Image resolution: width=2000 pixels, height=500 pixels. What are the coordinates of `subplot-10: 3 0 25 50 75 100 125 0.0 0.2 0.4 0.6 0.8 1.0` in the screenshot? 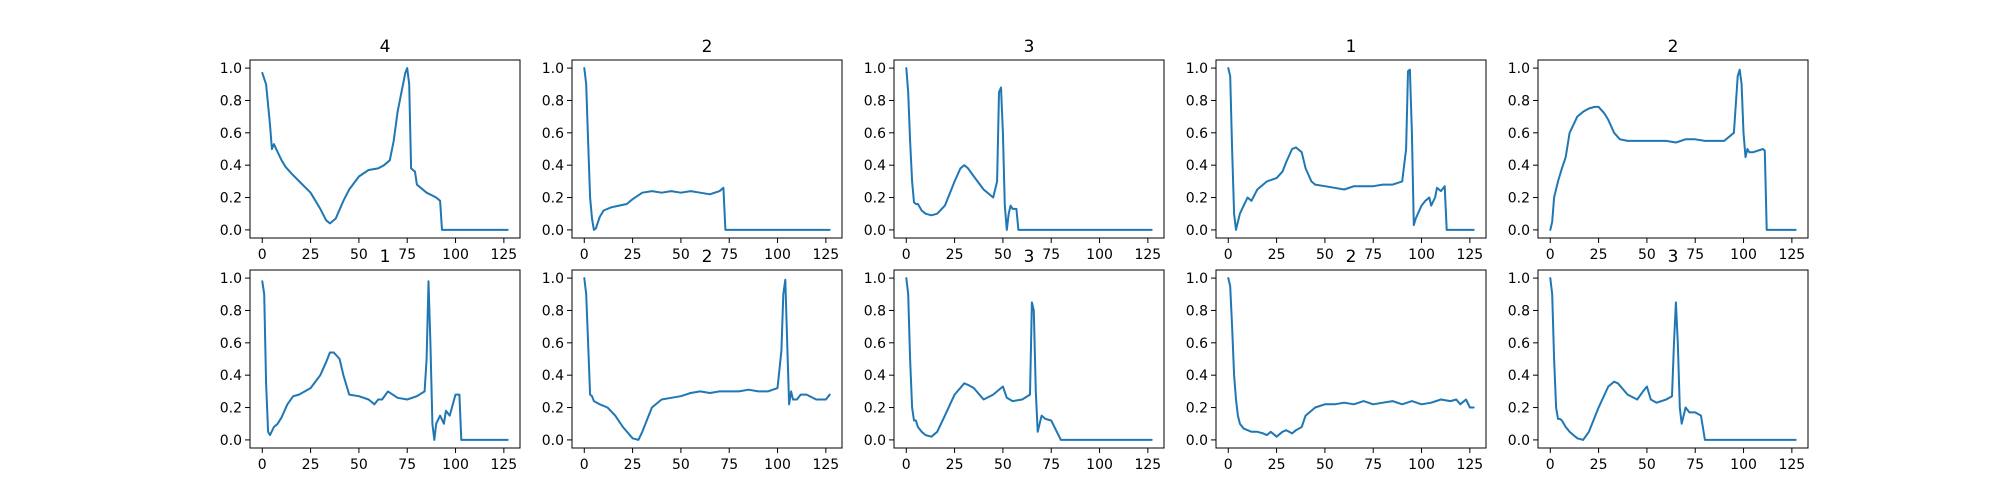 It's located at (1658, 360).